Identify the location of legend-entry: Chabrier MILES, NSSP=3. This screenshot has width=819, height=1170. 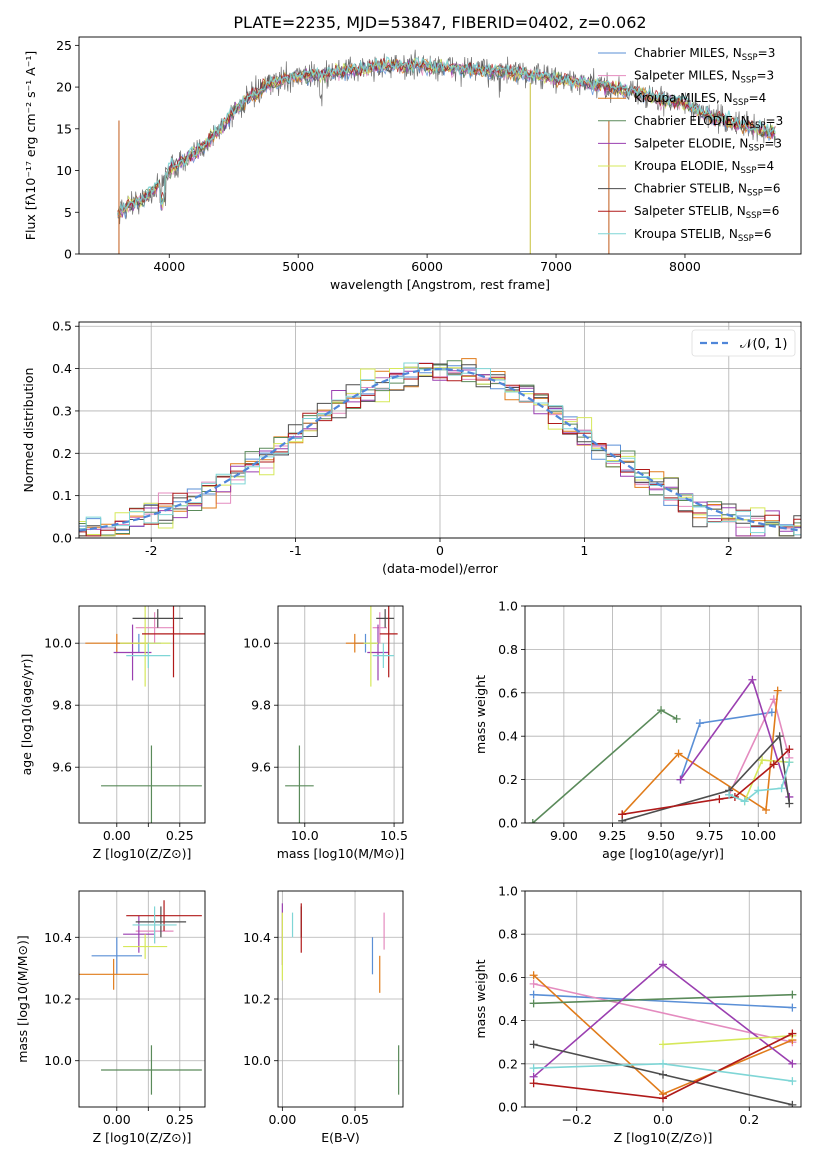
(704, 54).